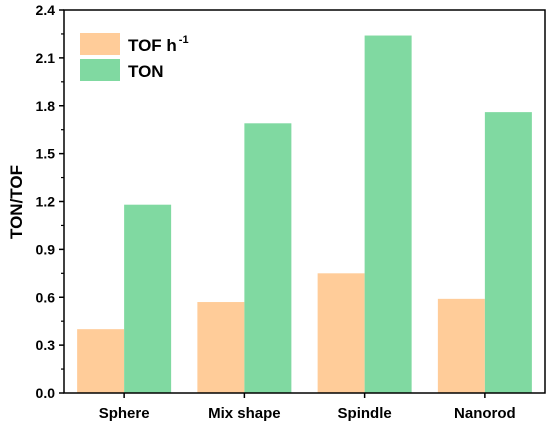 This screenshot has height=429, width=550. What do you see at coordinates (124, 413) in the screenshot?
I see `x-tick-label: Sphere` at bounding box center [124, 413].